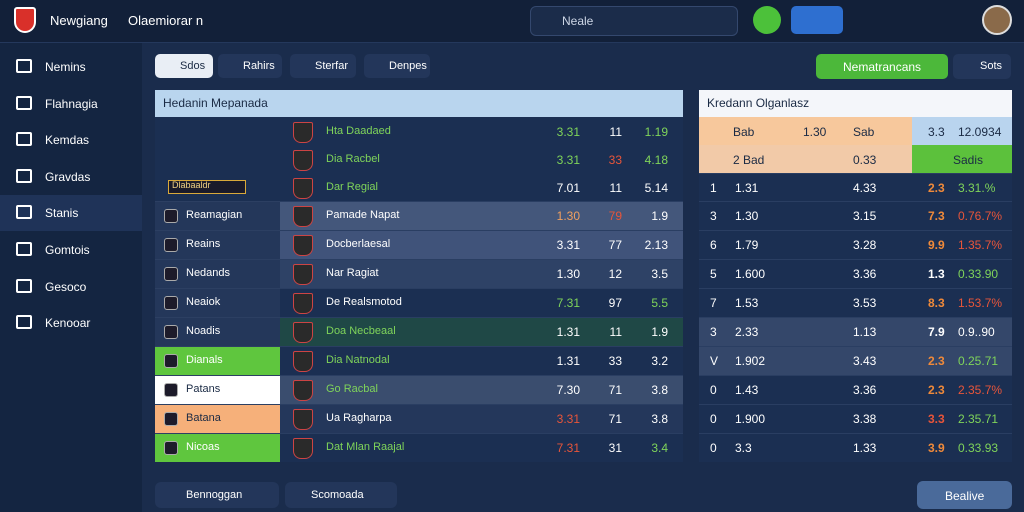 The width and height of the screenshot is (1024, 512). Describe the element at coordinates (997, 20) in the screenshot. I see `avatar` at that location.